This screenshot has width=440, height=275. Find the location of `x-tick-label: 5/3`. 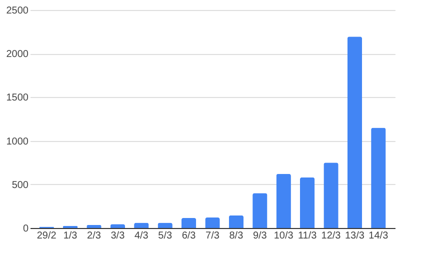

x-tick-label: 5/3 is located at coordinates (165, 236).